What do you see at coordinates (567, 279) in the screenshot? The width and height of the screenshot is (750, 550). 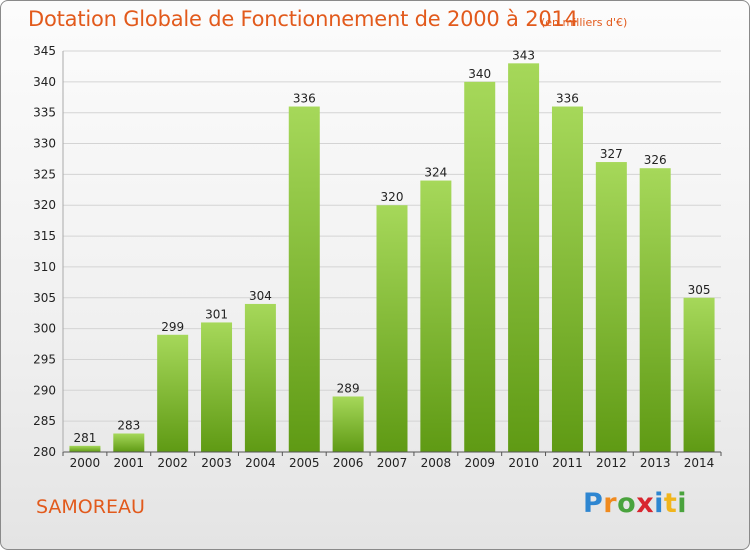 I see `bar-2011` at bounding box center [567, 279].